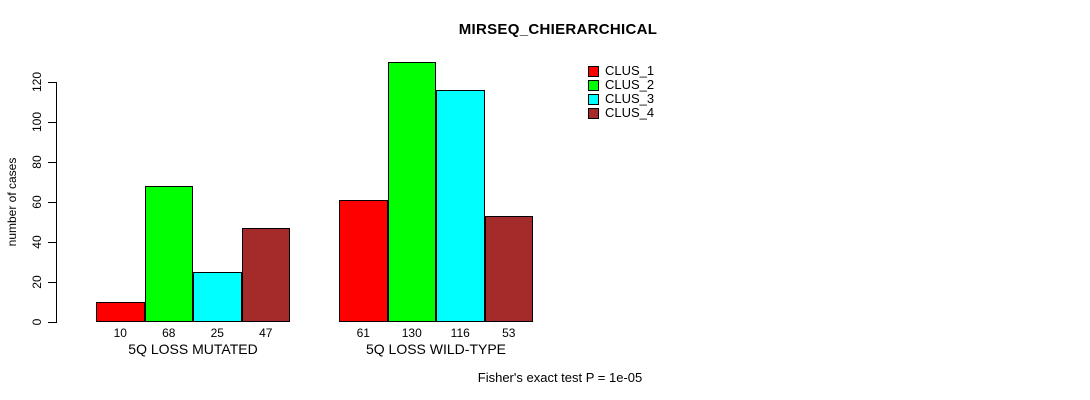  Describe the element at coordinates (12, 202) in the screenshot. I see `y-axis-title: number of cases` at that location.